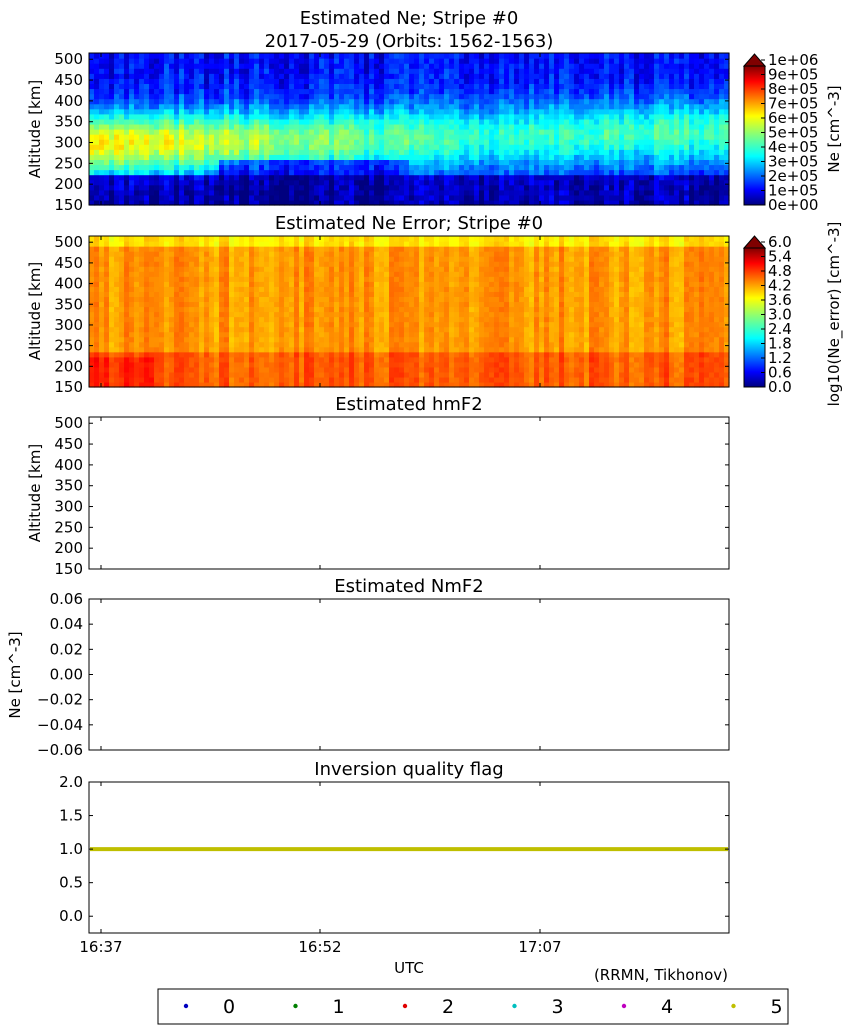 The width and height of the screenshot is (854, 1034). I want to click on colorbar-tick-label: 8e+05, so click(793, 89).